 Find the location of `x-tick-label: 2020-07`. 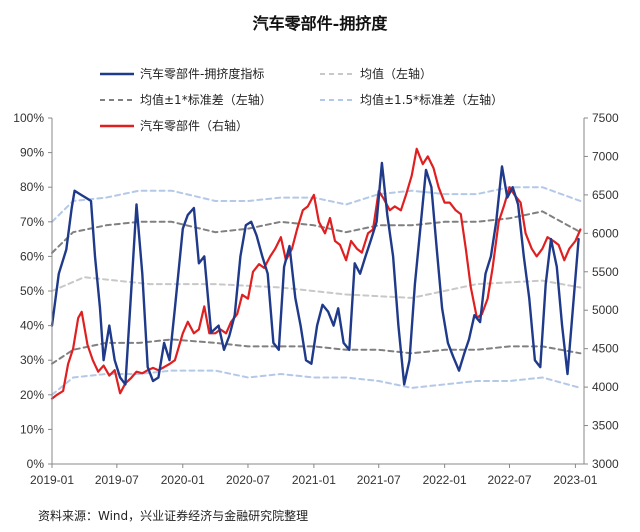

x-tick-label: 2020-07 is located at coordinates (248, 480).